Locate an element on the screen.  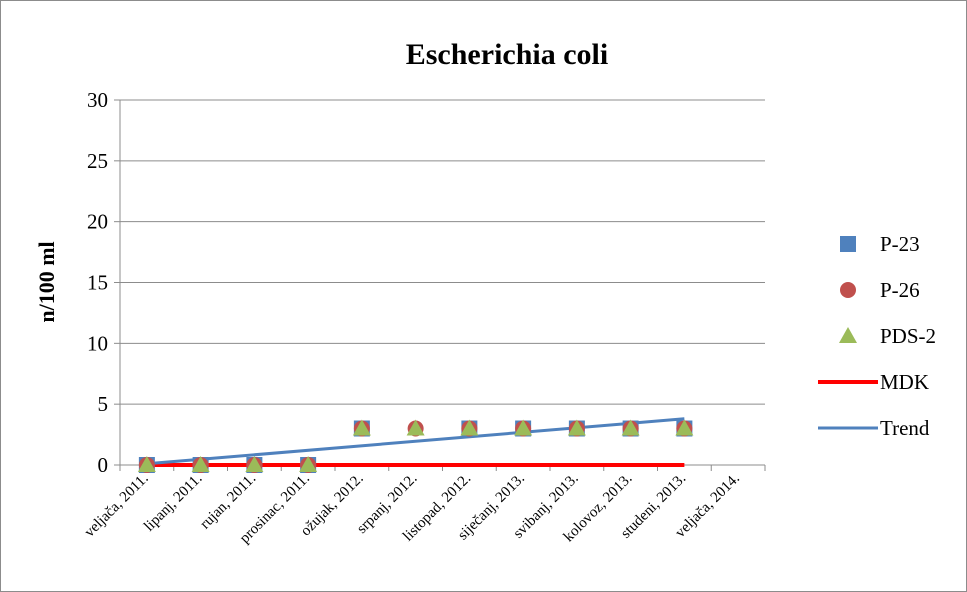
y-tick-label: 0 is located at coordinates (103, 465).